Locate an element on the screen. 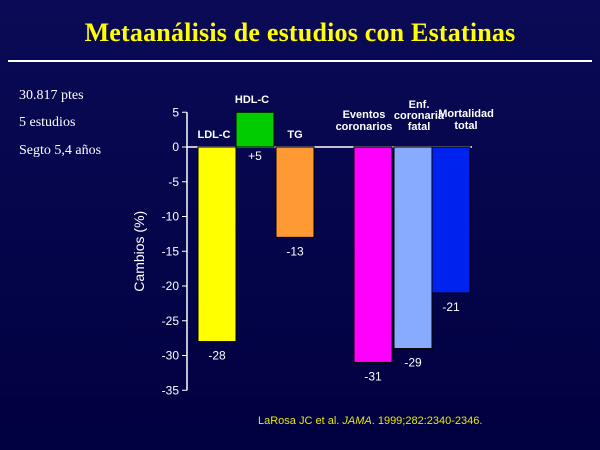  y-tick-label: -10 is located at coordinates (171, 217).